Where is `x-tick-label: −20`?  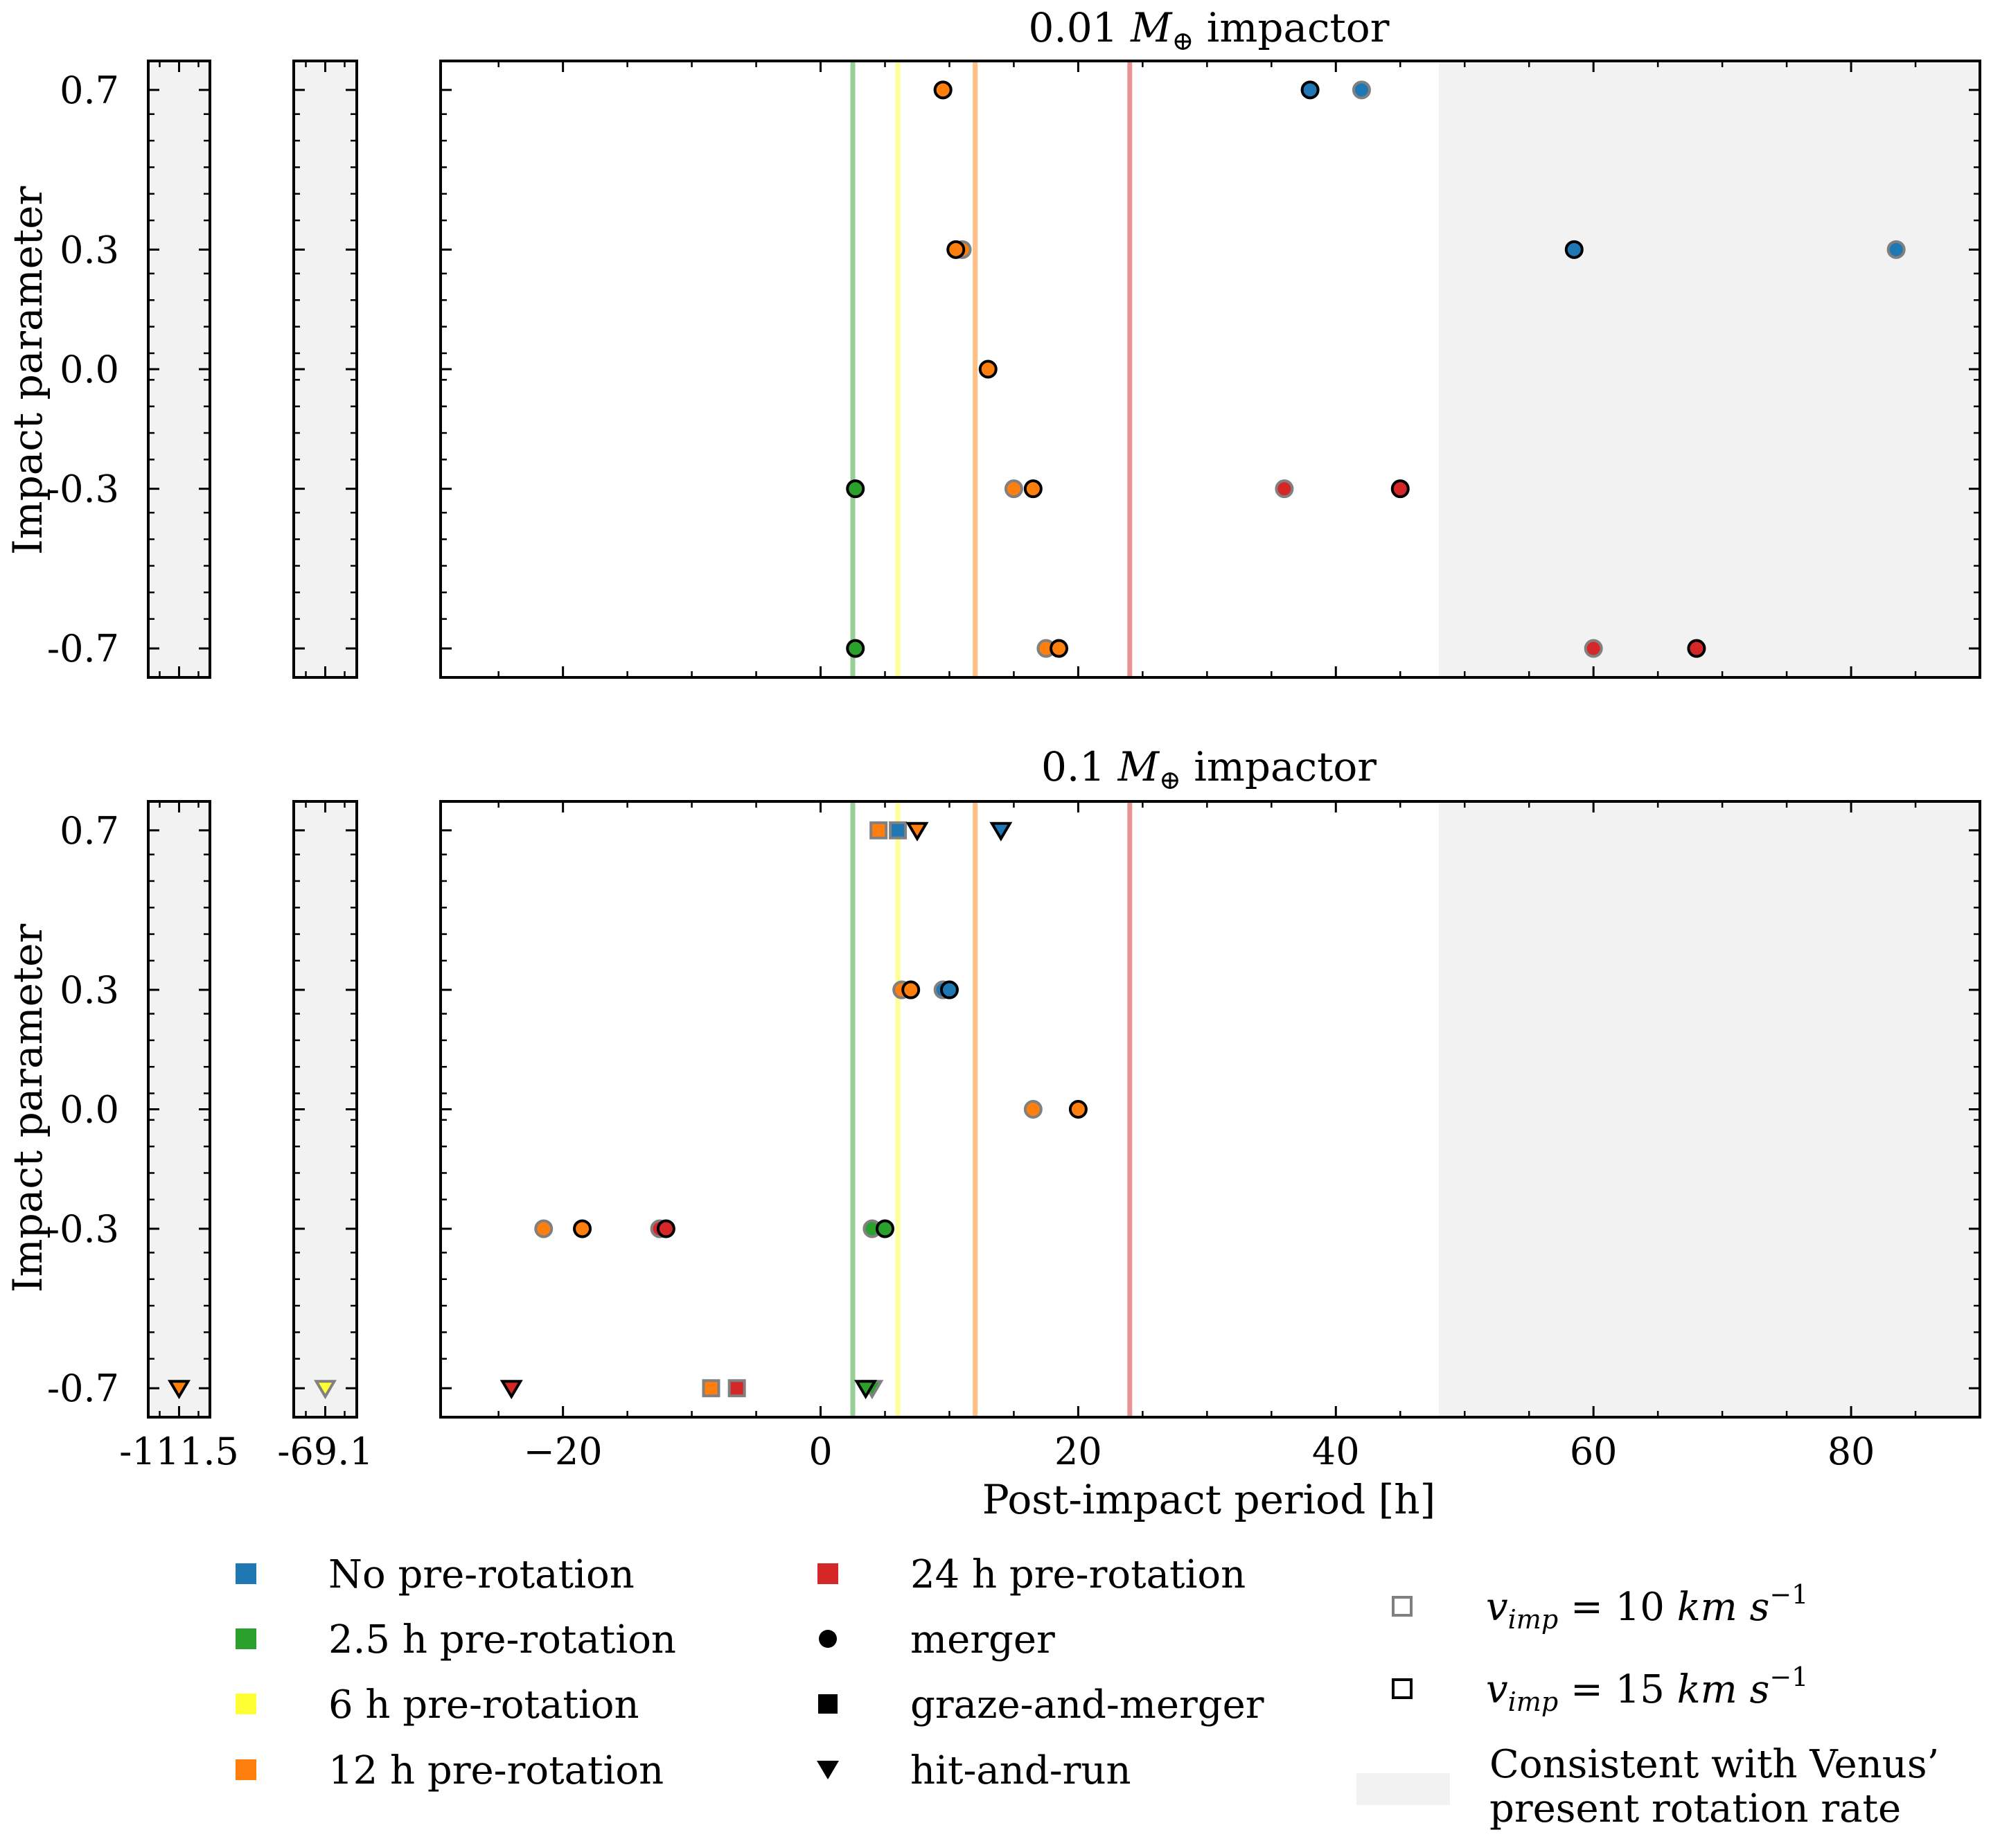
x-tick-label: −20 is located at coordinates (563, 1451).